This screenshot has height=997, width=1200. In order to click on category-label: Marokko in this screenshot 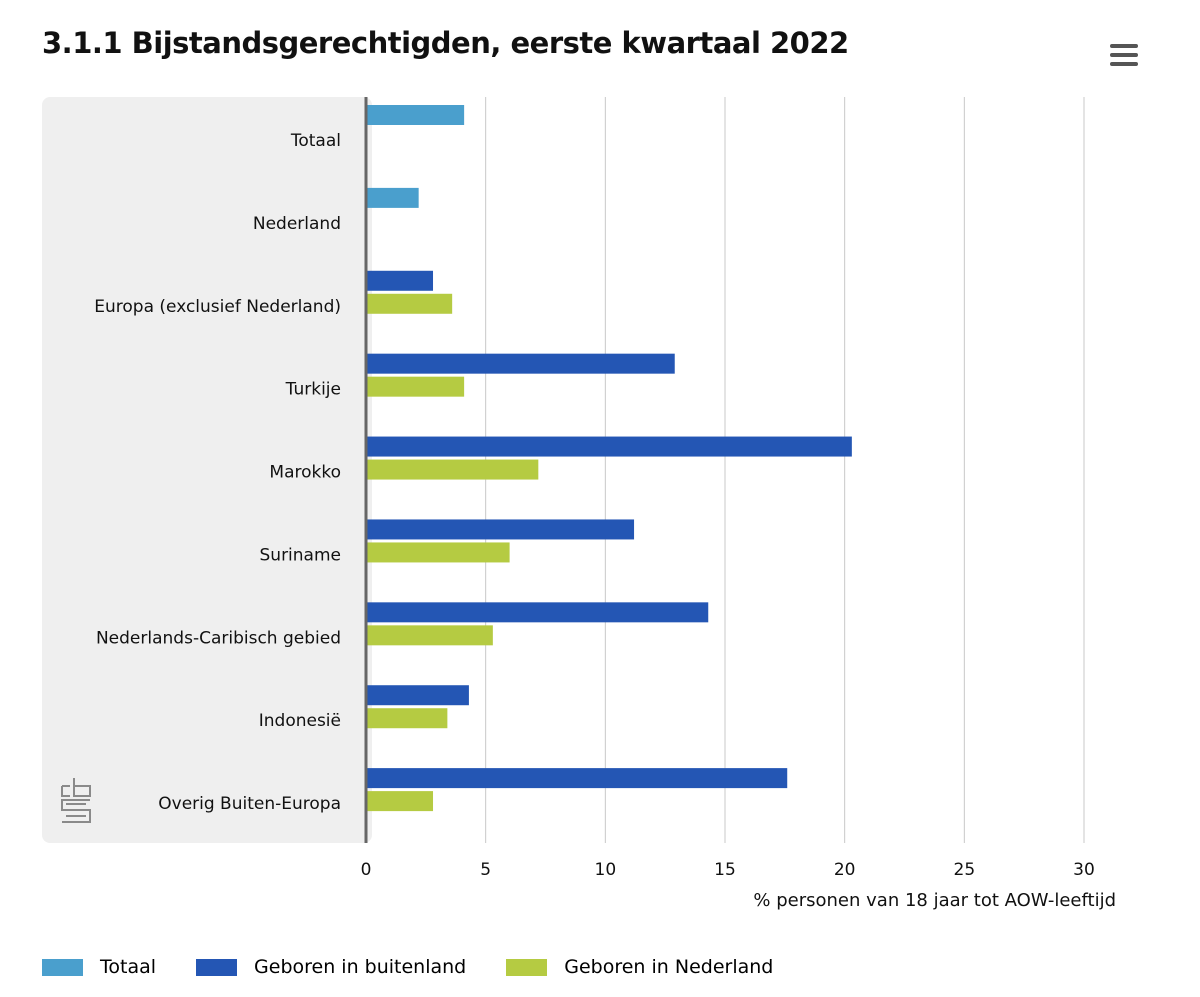, I will do `click(305, 473)`.